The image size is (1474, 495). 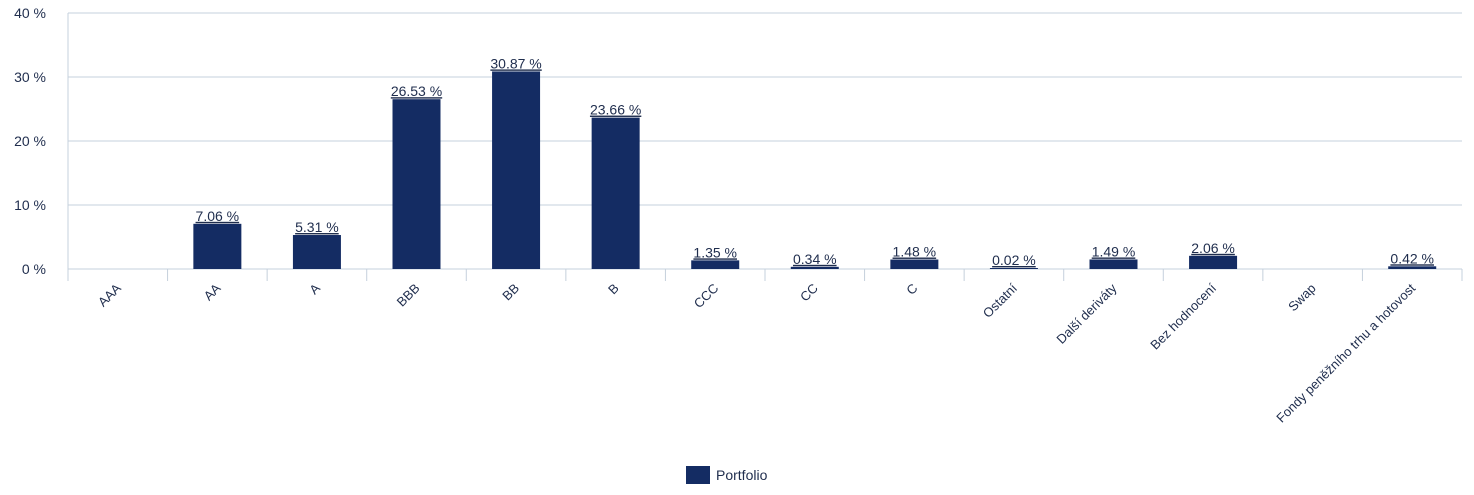 I want to click on y-tick-label: 40 %, so click(x=30, y=13).